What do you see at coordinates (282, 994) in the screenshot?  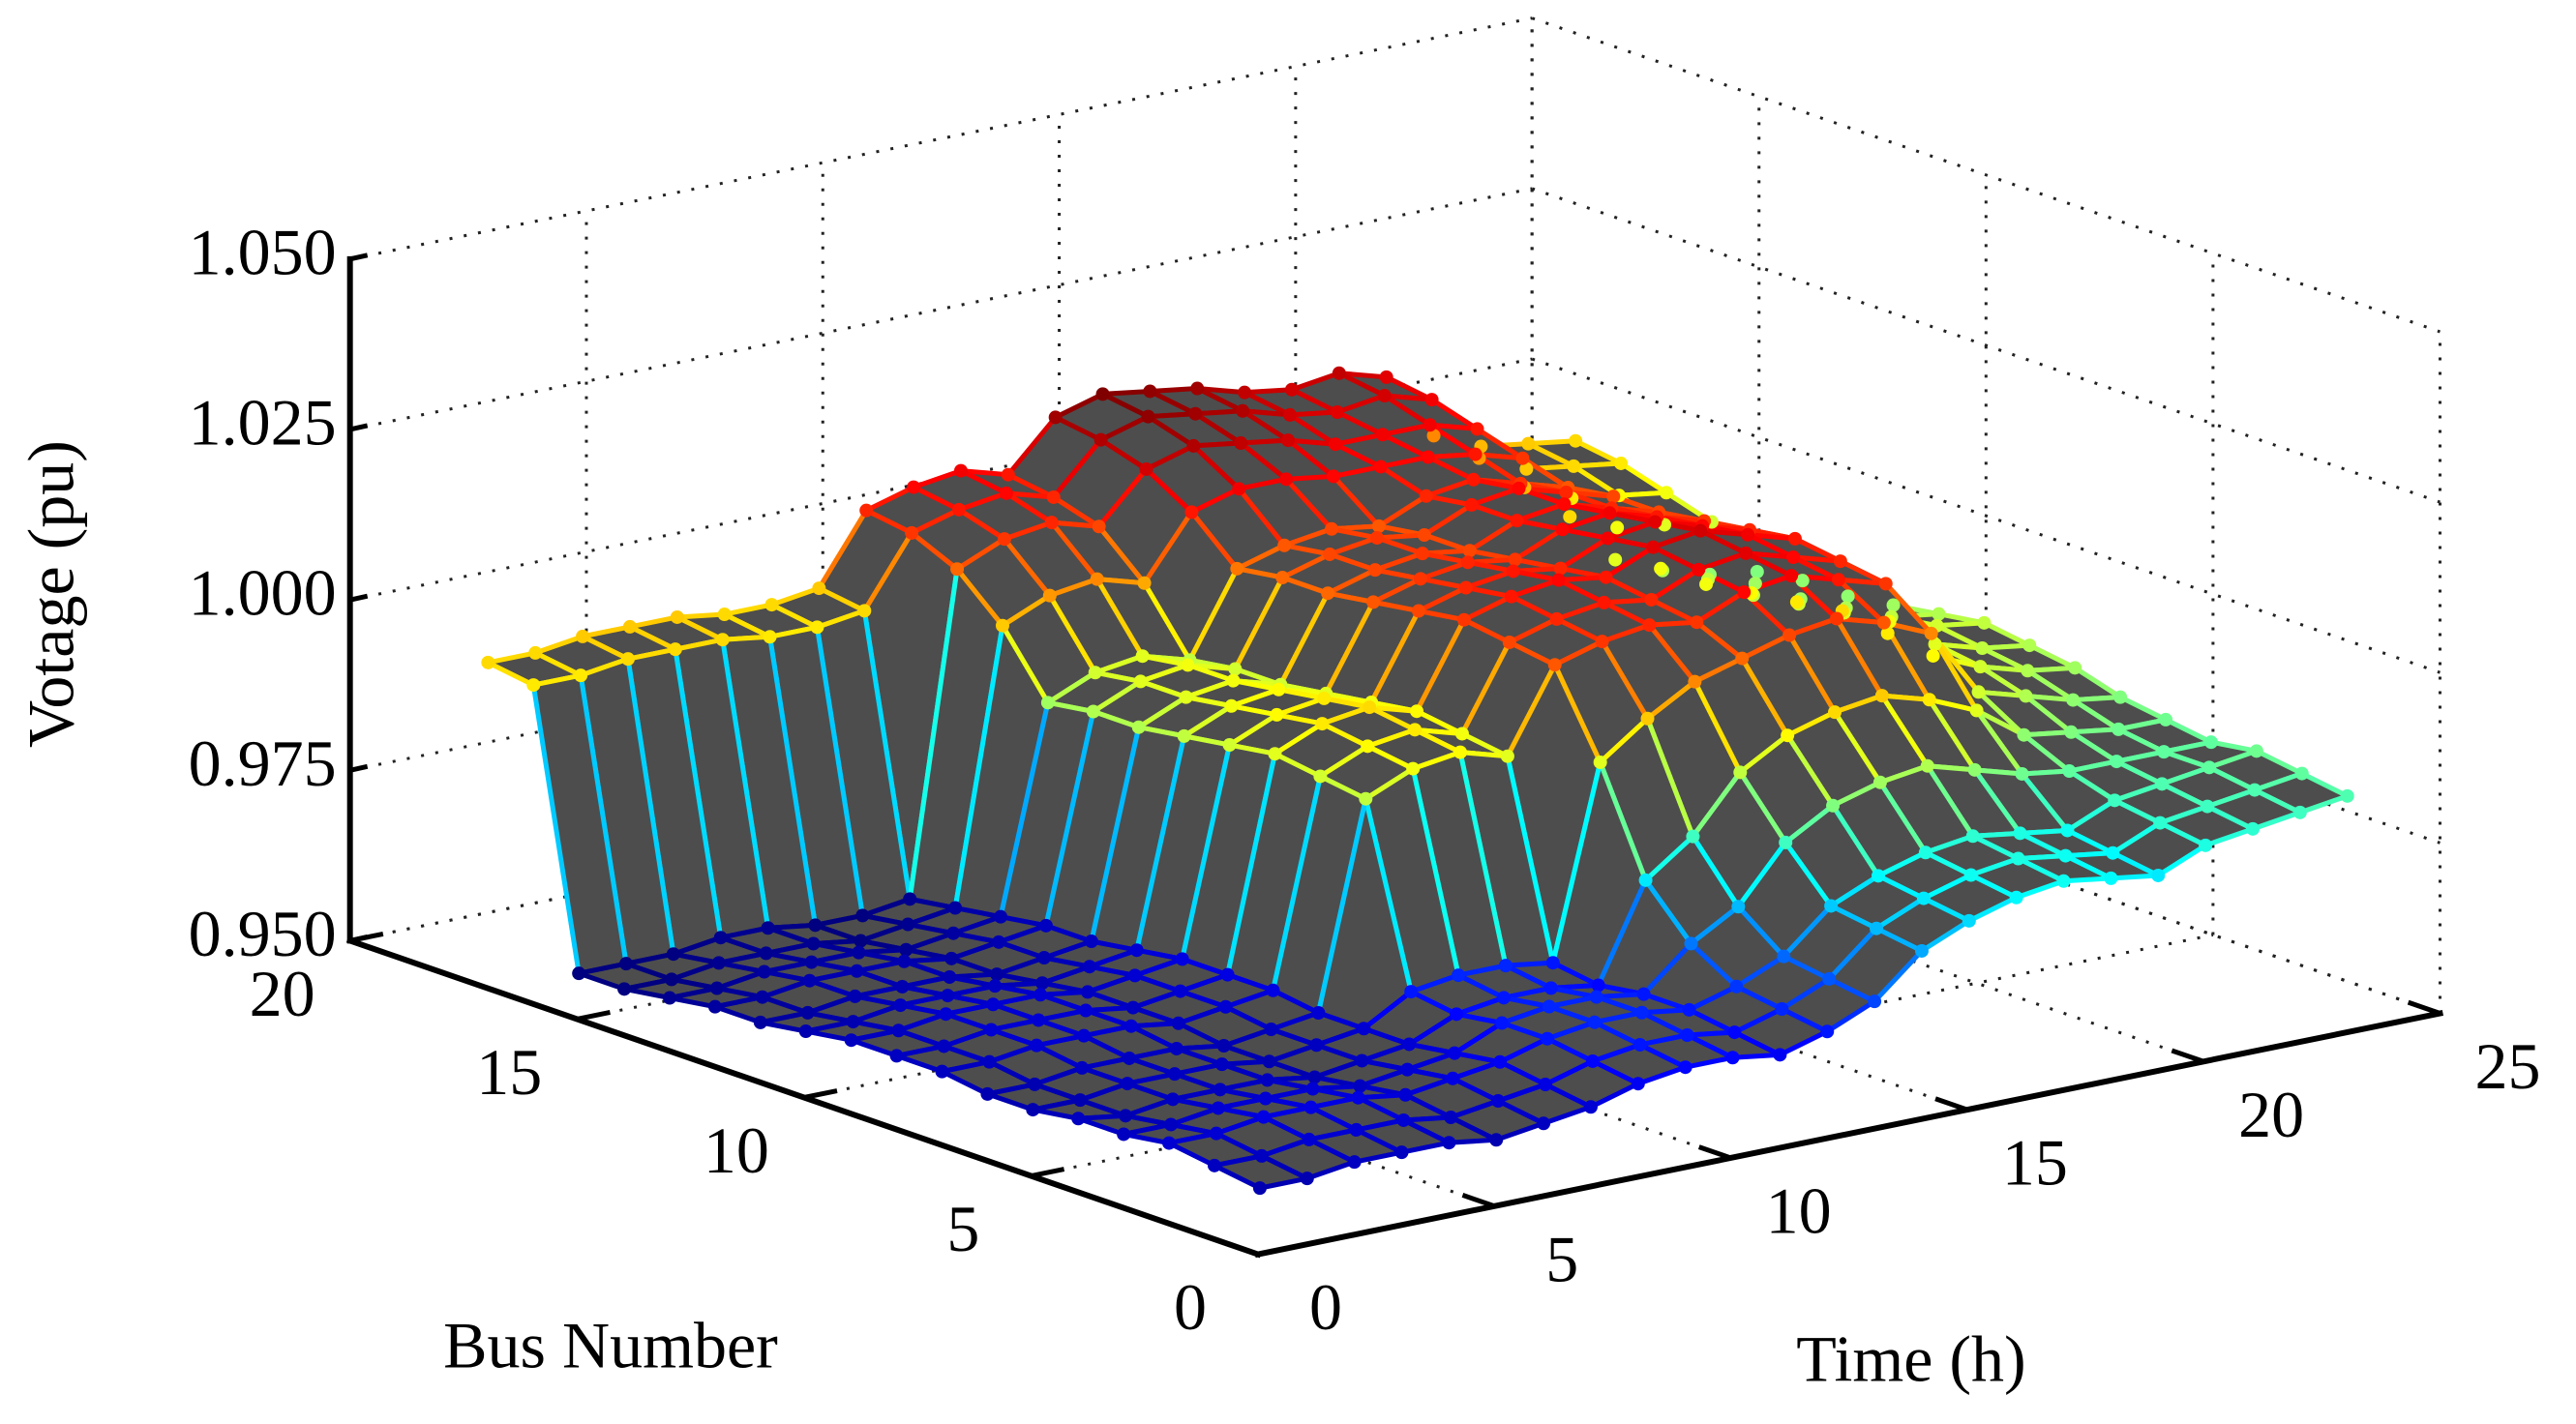 I see `y-tick-label: 20` at bounding box center [282, 994].